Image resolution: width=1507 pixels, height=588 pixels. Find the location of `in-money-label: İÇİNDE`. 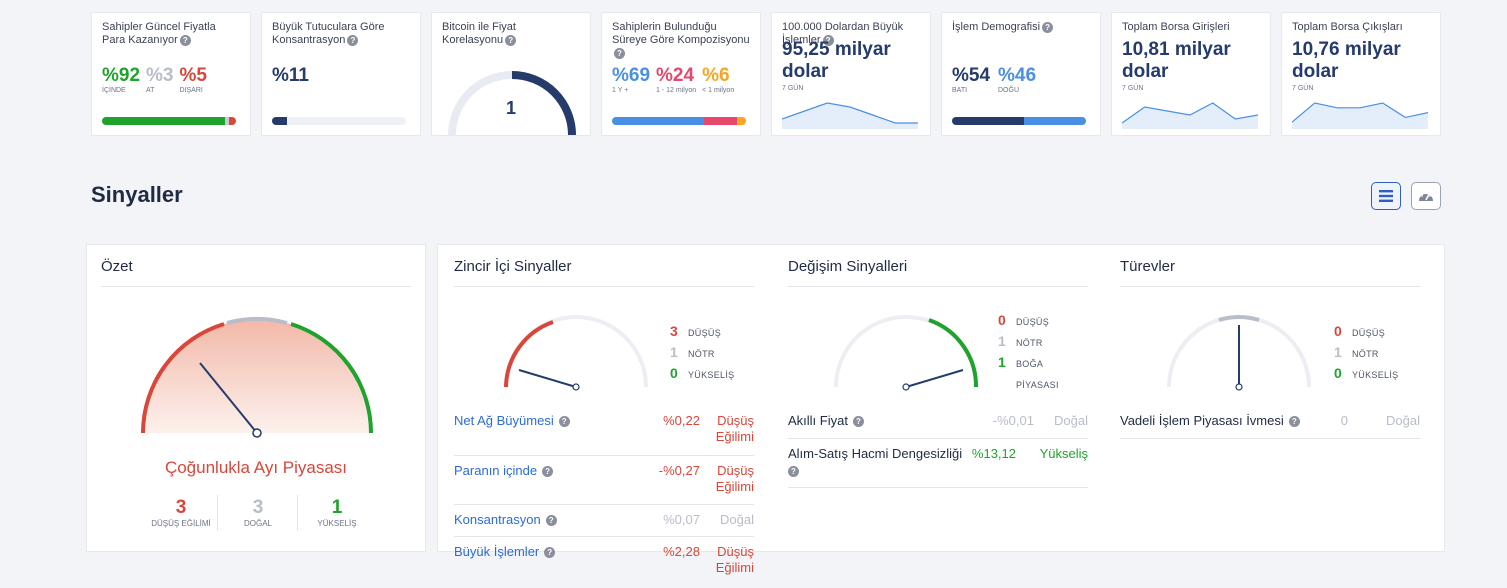

in-money-label: İÇİNDE is located at coordinates (114, 90).